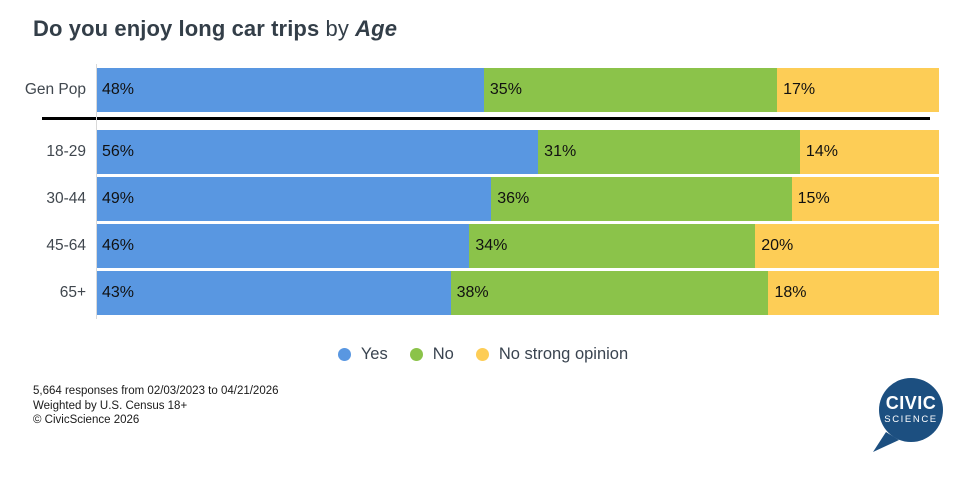 The height and width of the screenshot is (497, 966). I want to click on segment-value-label: 46%, so click(118, 245).